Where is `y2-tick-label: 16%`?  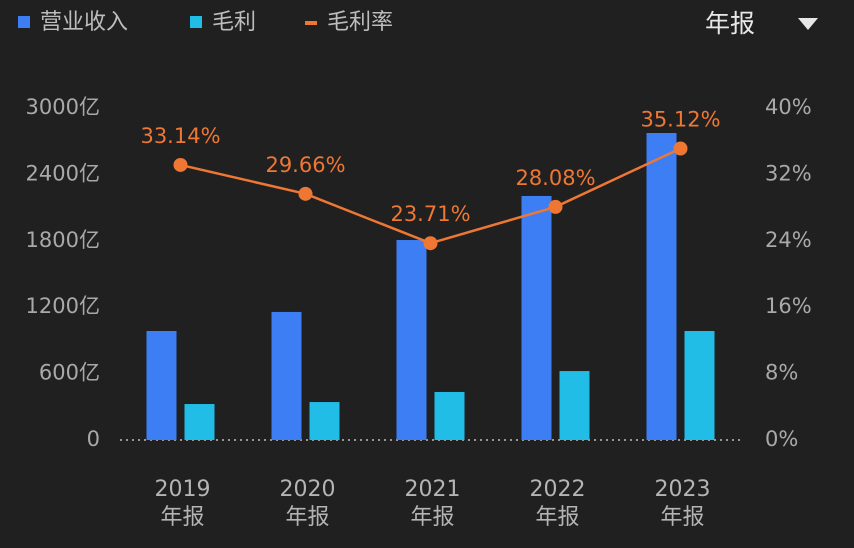
y2-tick-label: 16% is located at coordinates (788, 306).